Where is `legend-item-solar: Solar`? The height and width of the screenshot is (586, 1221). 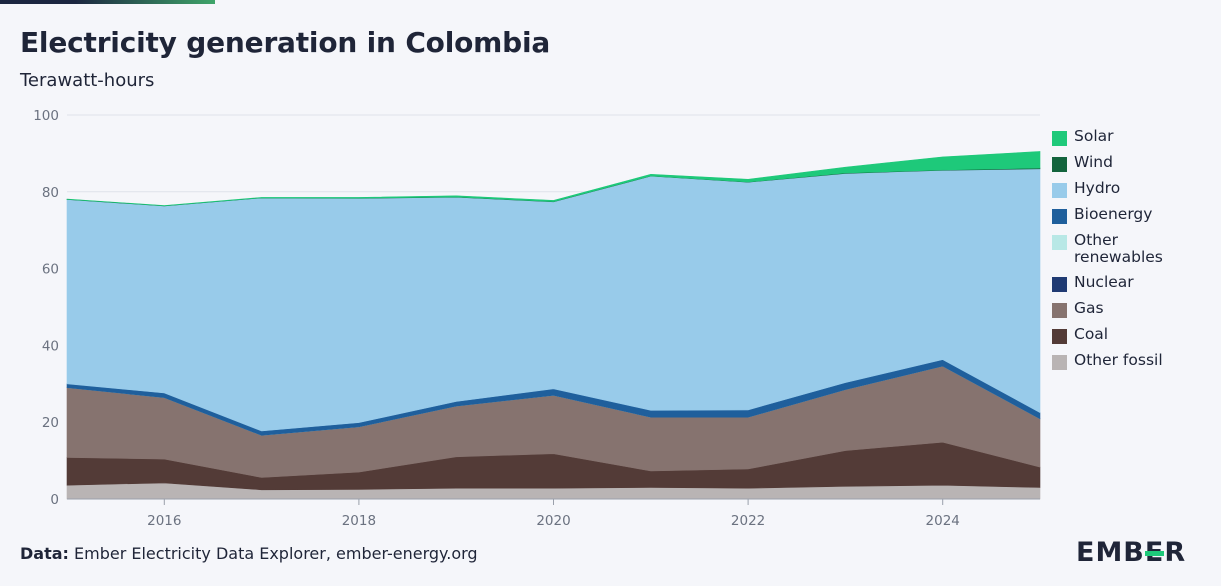 legend-item-solar: Solar is located at coordinates (1134, 137).